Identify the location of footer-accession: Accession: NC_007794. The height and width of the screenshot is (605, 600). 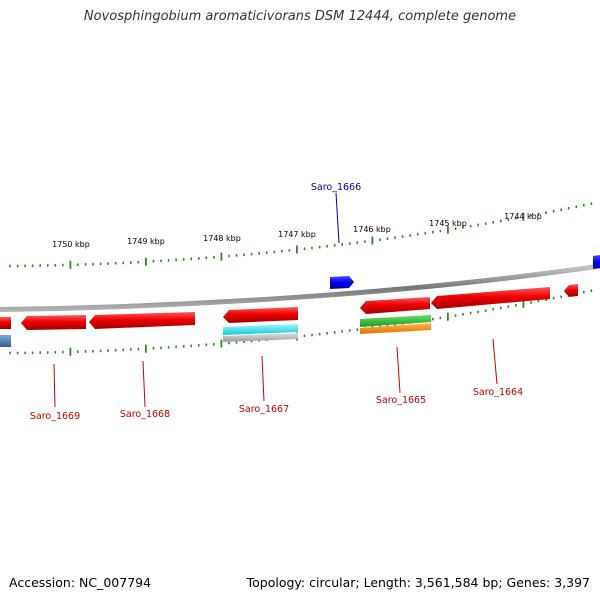
(80, 582).